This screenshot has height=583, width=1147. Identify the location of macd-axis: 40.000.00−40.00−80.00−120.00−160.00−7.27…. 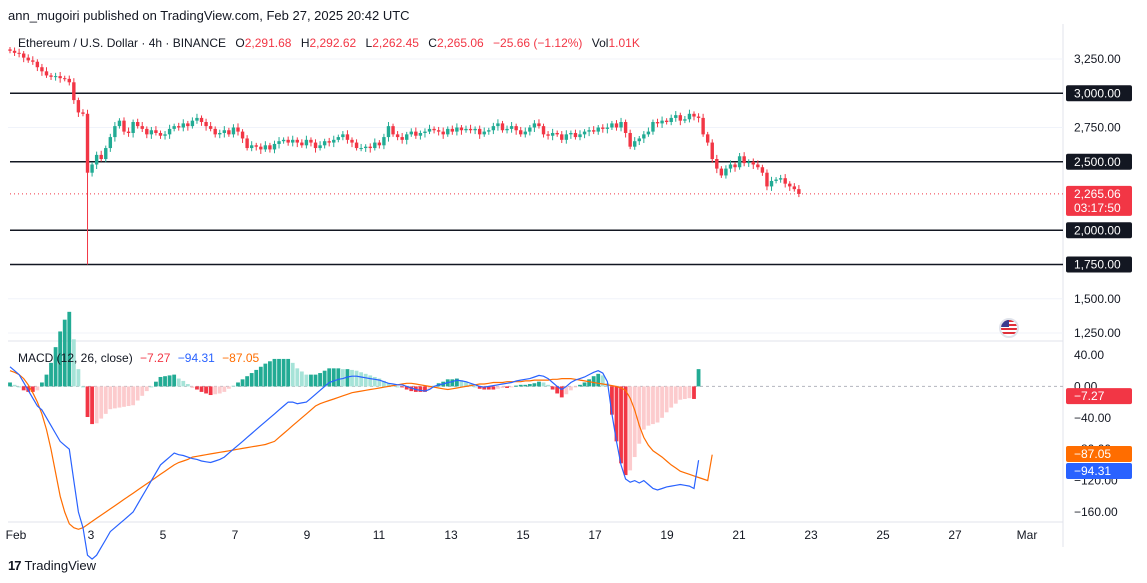
(1099, 433).